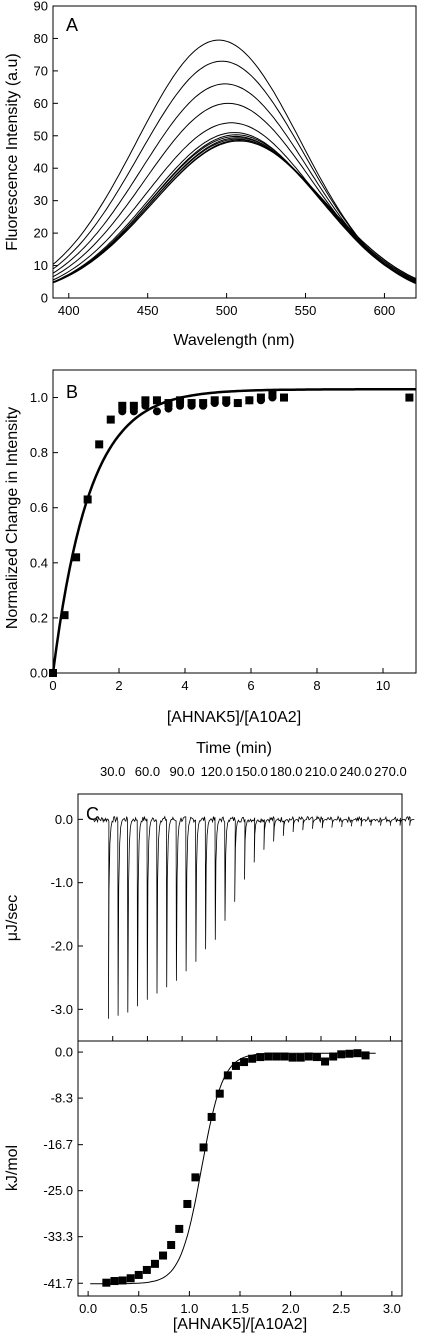  Describe the element at coordinates (41, 135) in the screenshot. I see `y-tick-label: 50` at that location.